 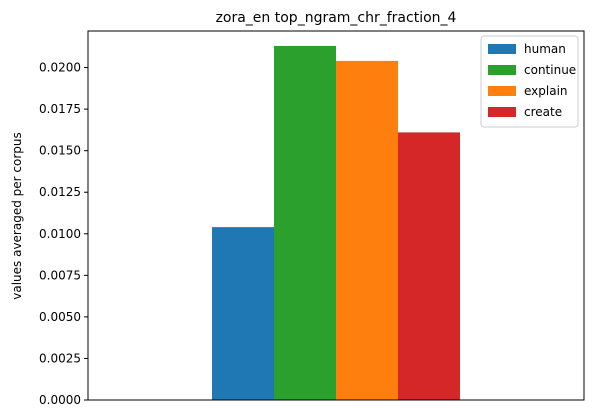 What do you see at coordinates (502, 70) in the screenshot?
I see `legend-swatch-continue` at bounding box center [502, 70].